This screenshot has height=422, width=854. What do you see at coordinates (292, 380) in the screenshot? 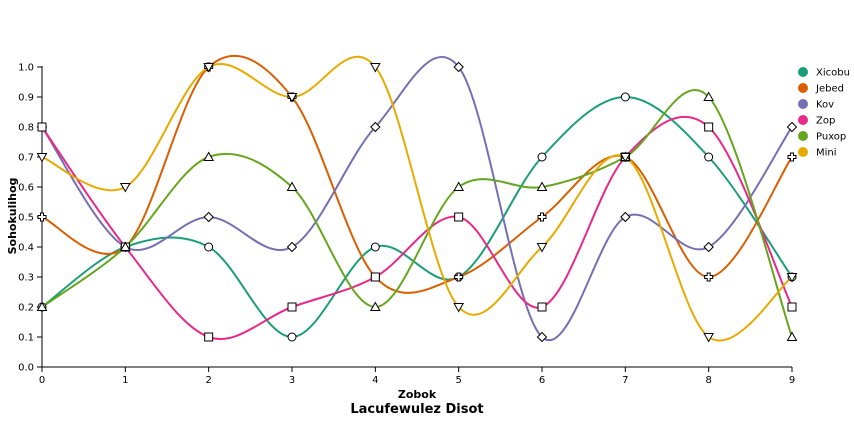
I see `x-tick-label: 3` at bounding box center [292, 380].